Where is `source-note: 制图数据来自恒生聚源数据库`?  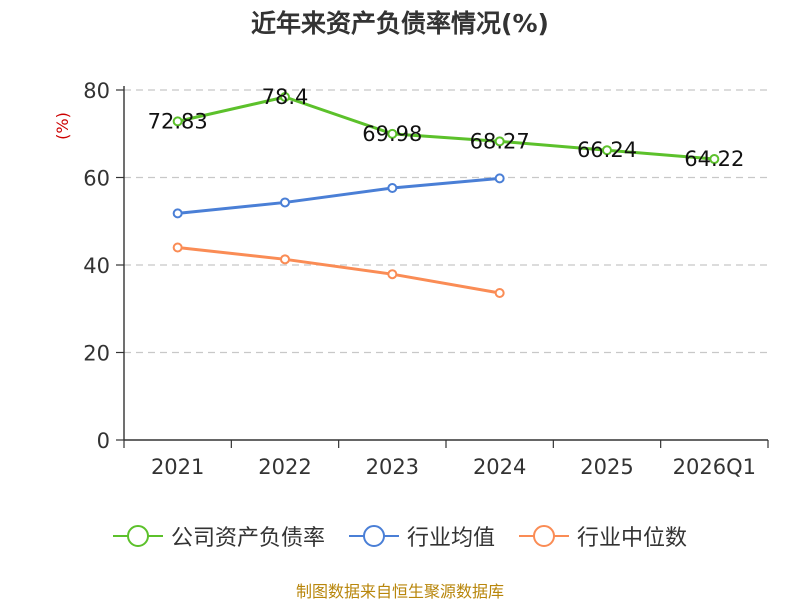
source-note: 制图数据来自恒生聚源数据库 is located at coordinates (399, 591).